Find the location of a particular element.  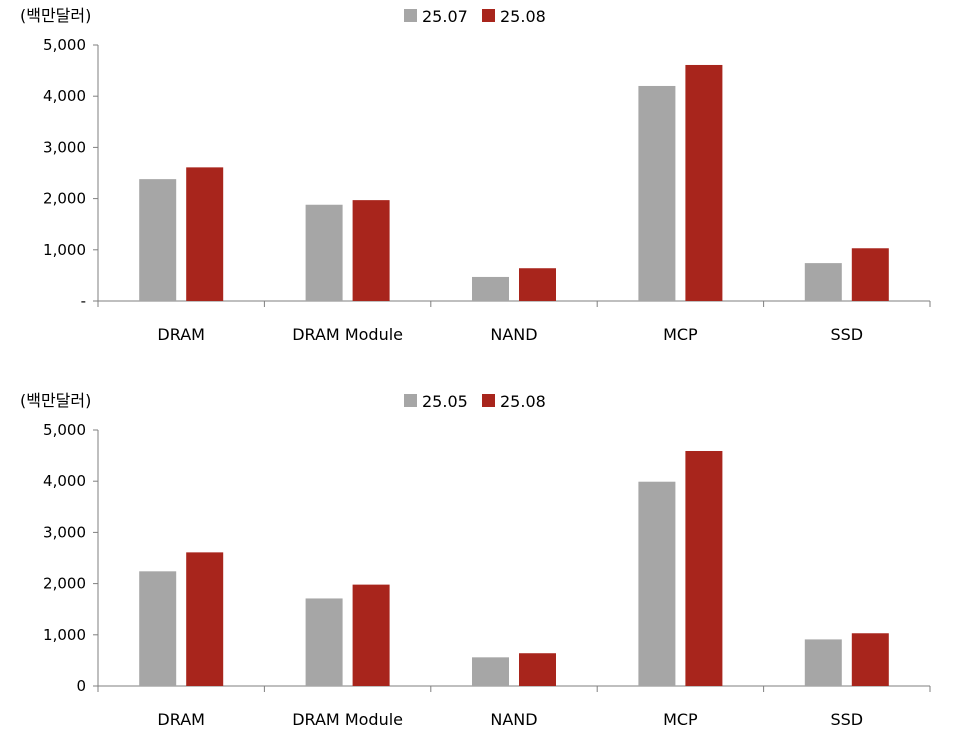

y-tick-label: 0 is located at coordinates (81, 686).